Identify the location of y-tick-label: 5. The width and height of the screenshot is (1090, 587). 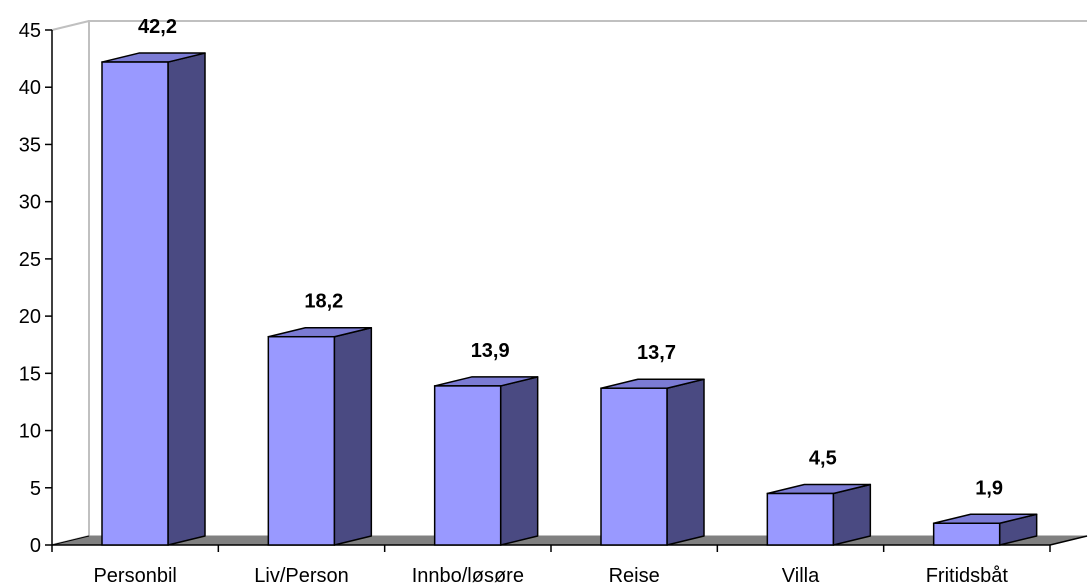
(35, 489).